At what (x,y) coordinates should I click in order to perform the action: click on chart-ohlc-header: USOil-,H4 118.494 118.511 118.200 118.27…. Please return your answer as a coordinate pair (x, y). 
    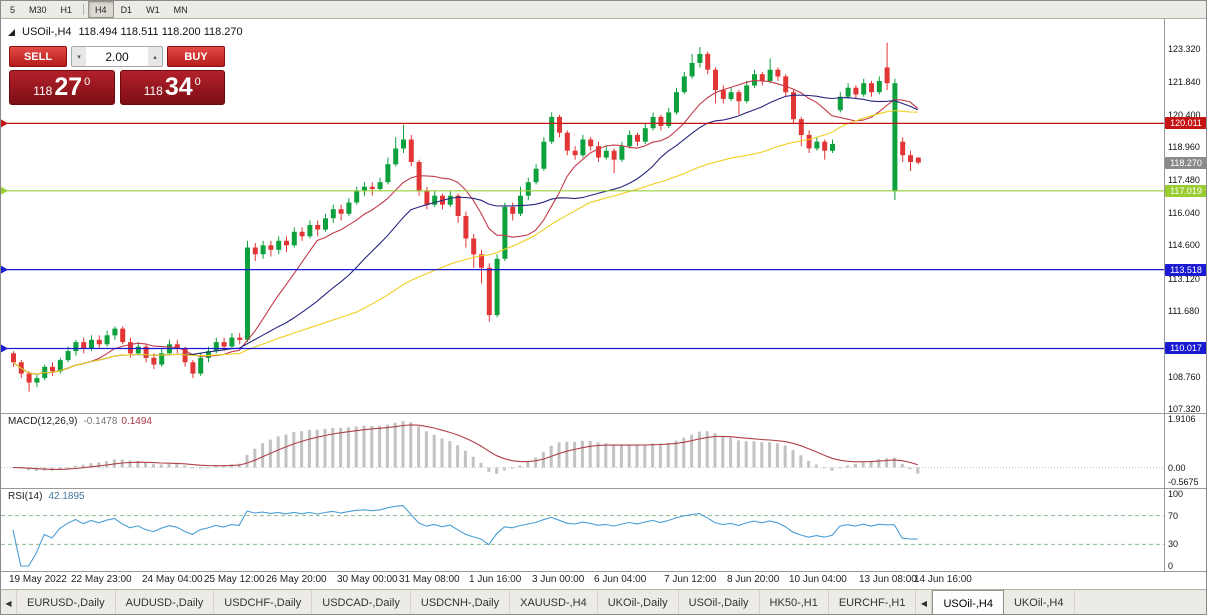
    Looking at the image, I should click on (125, 32).